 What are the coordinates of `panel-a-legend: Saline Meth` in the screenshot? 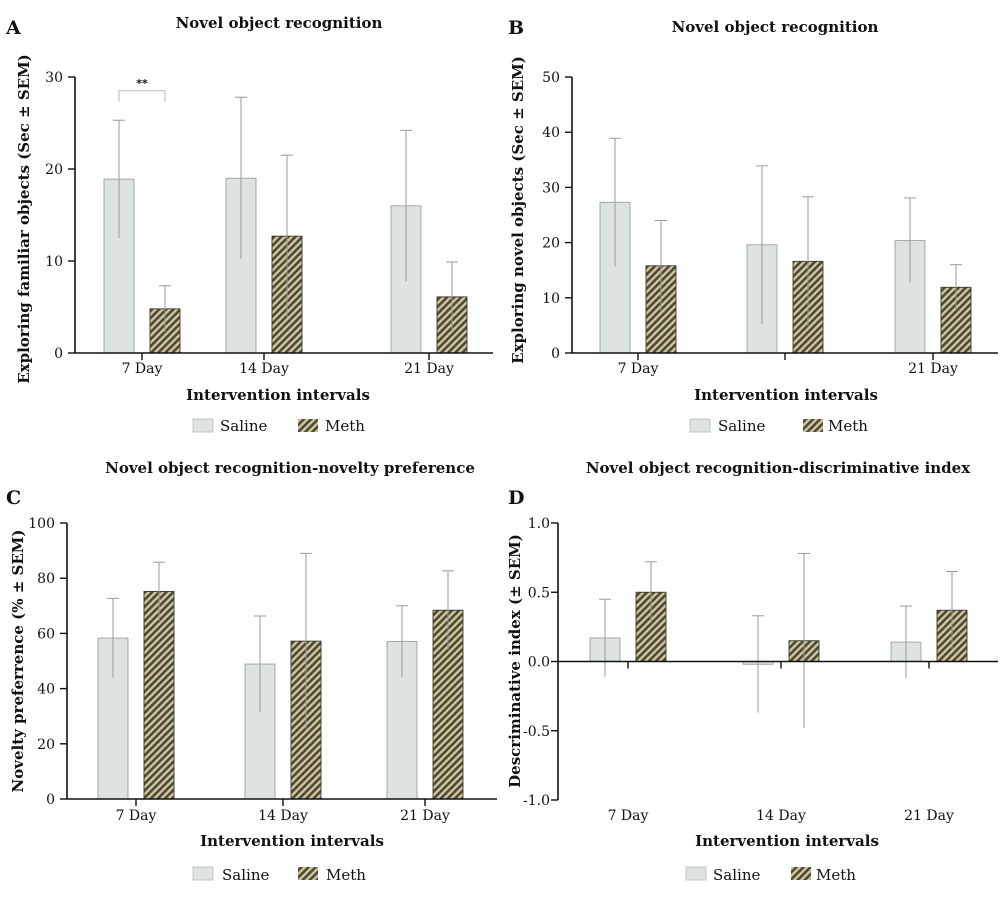 It's located at (278, 426).